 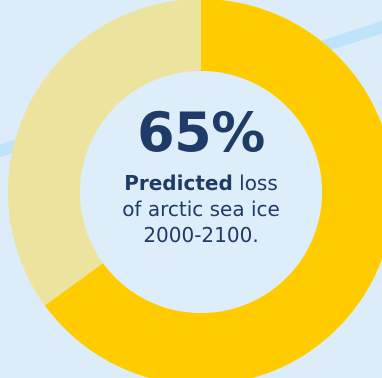 What do you see at coordinates (255, 183) in the screenshot?
I see `caption-line-1-rest: loss` at bounding box center [255, 183].